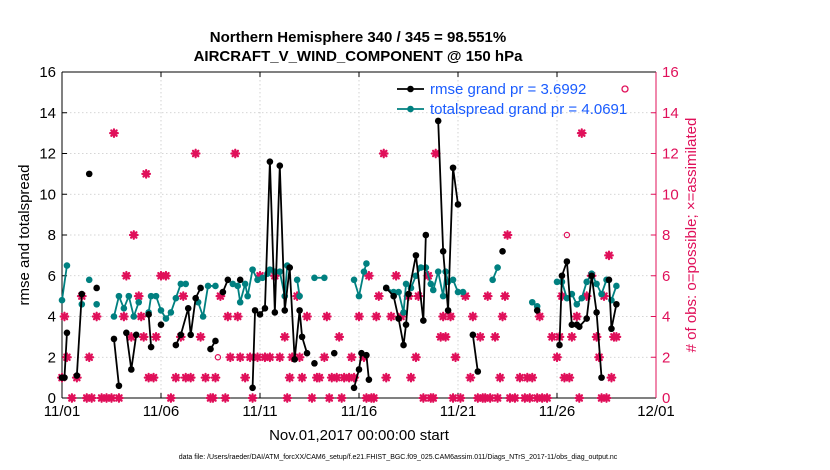 This screenshot has width=830, height=470. Describe the element at coordinates (670, 72) in the screenshot. I see `y-tick-label-right: 16` at that location.